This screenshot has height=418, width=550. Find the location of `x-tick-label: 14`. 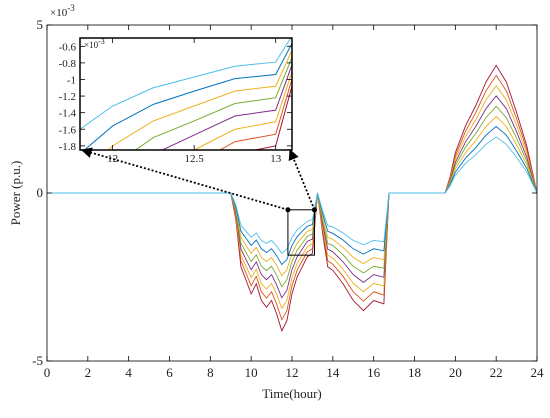

x-tick-label: 14 is located at coordinates (333, 372).